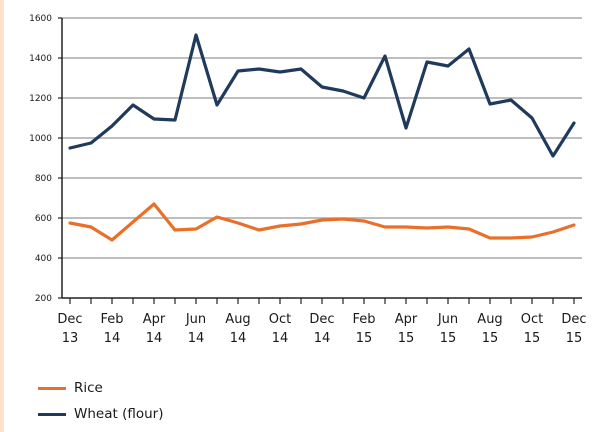 This screenshot has width=603, height=432. Describe the element at coordinates (40, 159) in the screenshot. I see `y-axis-ticks: 200 400 600 800 1000 1200 1400 1600` at that location.